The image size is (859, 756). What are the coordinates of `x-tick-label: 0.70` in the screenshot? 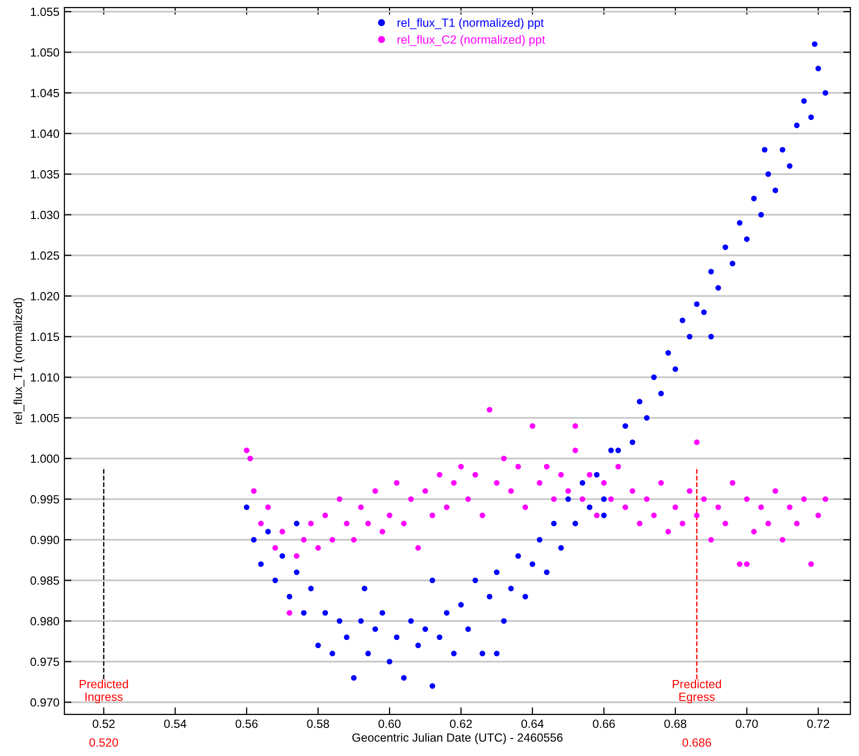 It's located at (747, 724).